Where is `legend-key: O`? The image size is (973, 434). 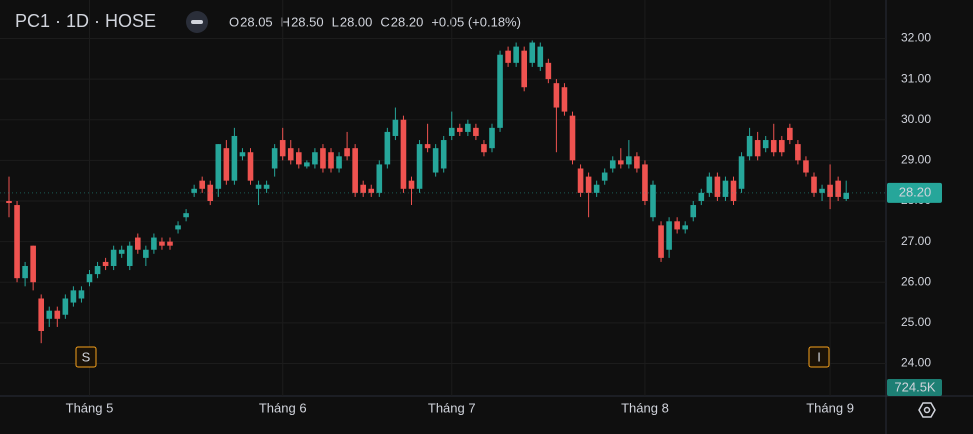 legend-key: O is located at coordinates (234, 21).